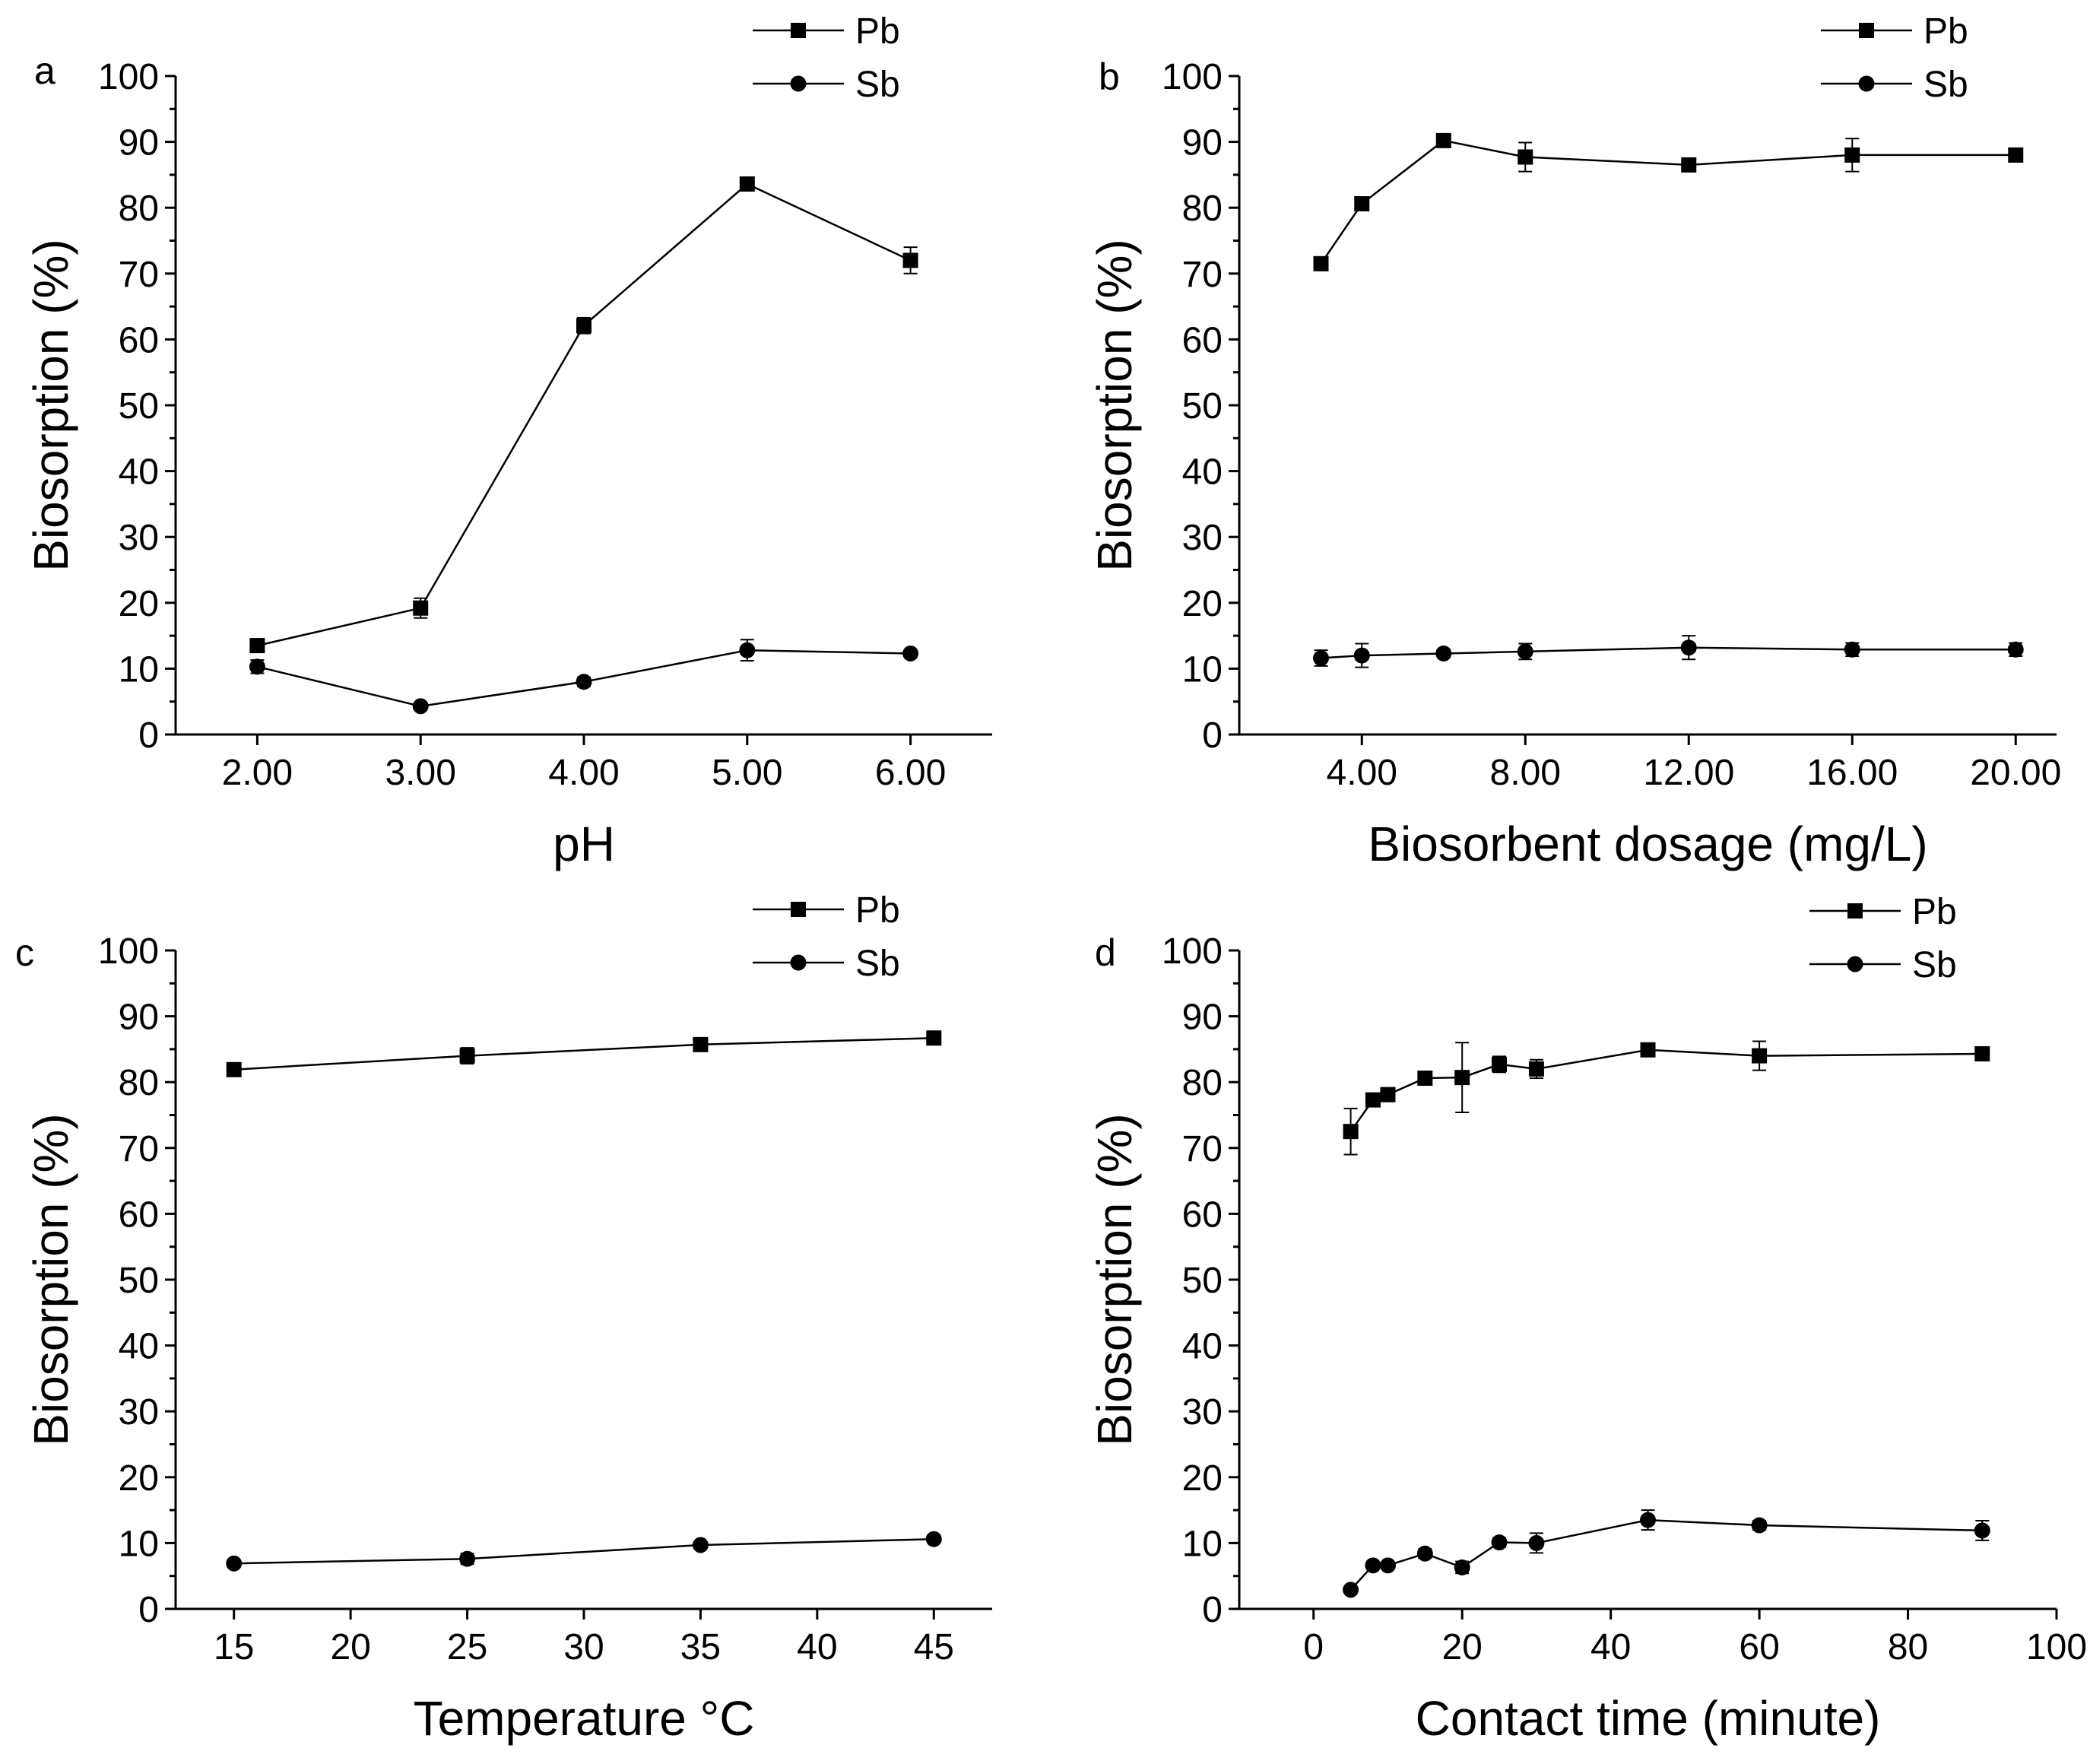 The height and width of the screenshot is (1764, 2090). I want to click on x-tick-label: 5.00, so click(747, 773).